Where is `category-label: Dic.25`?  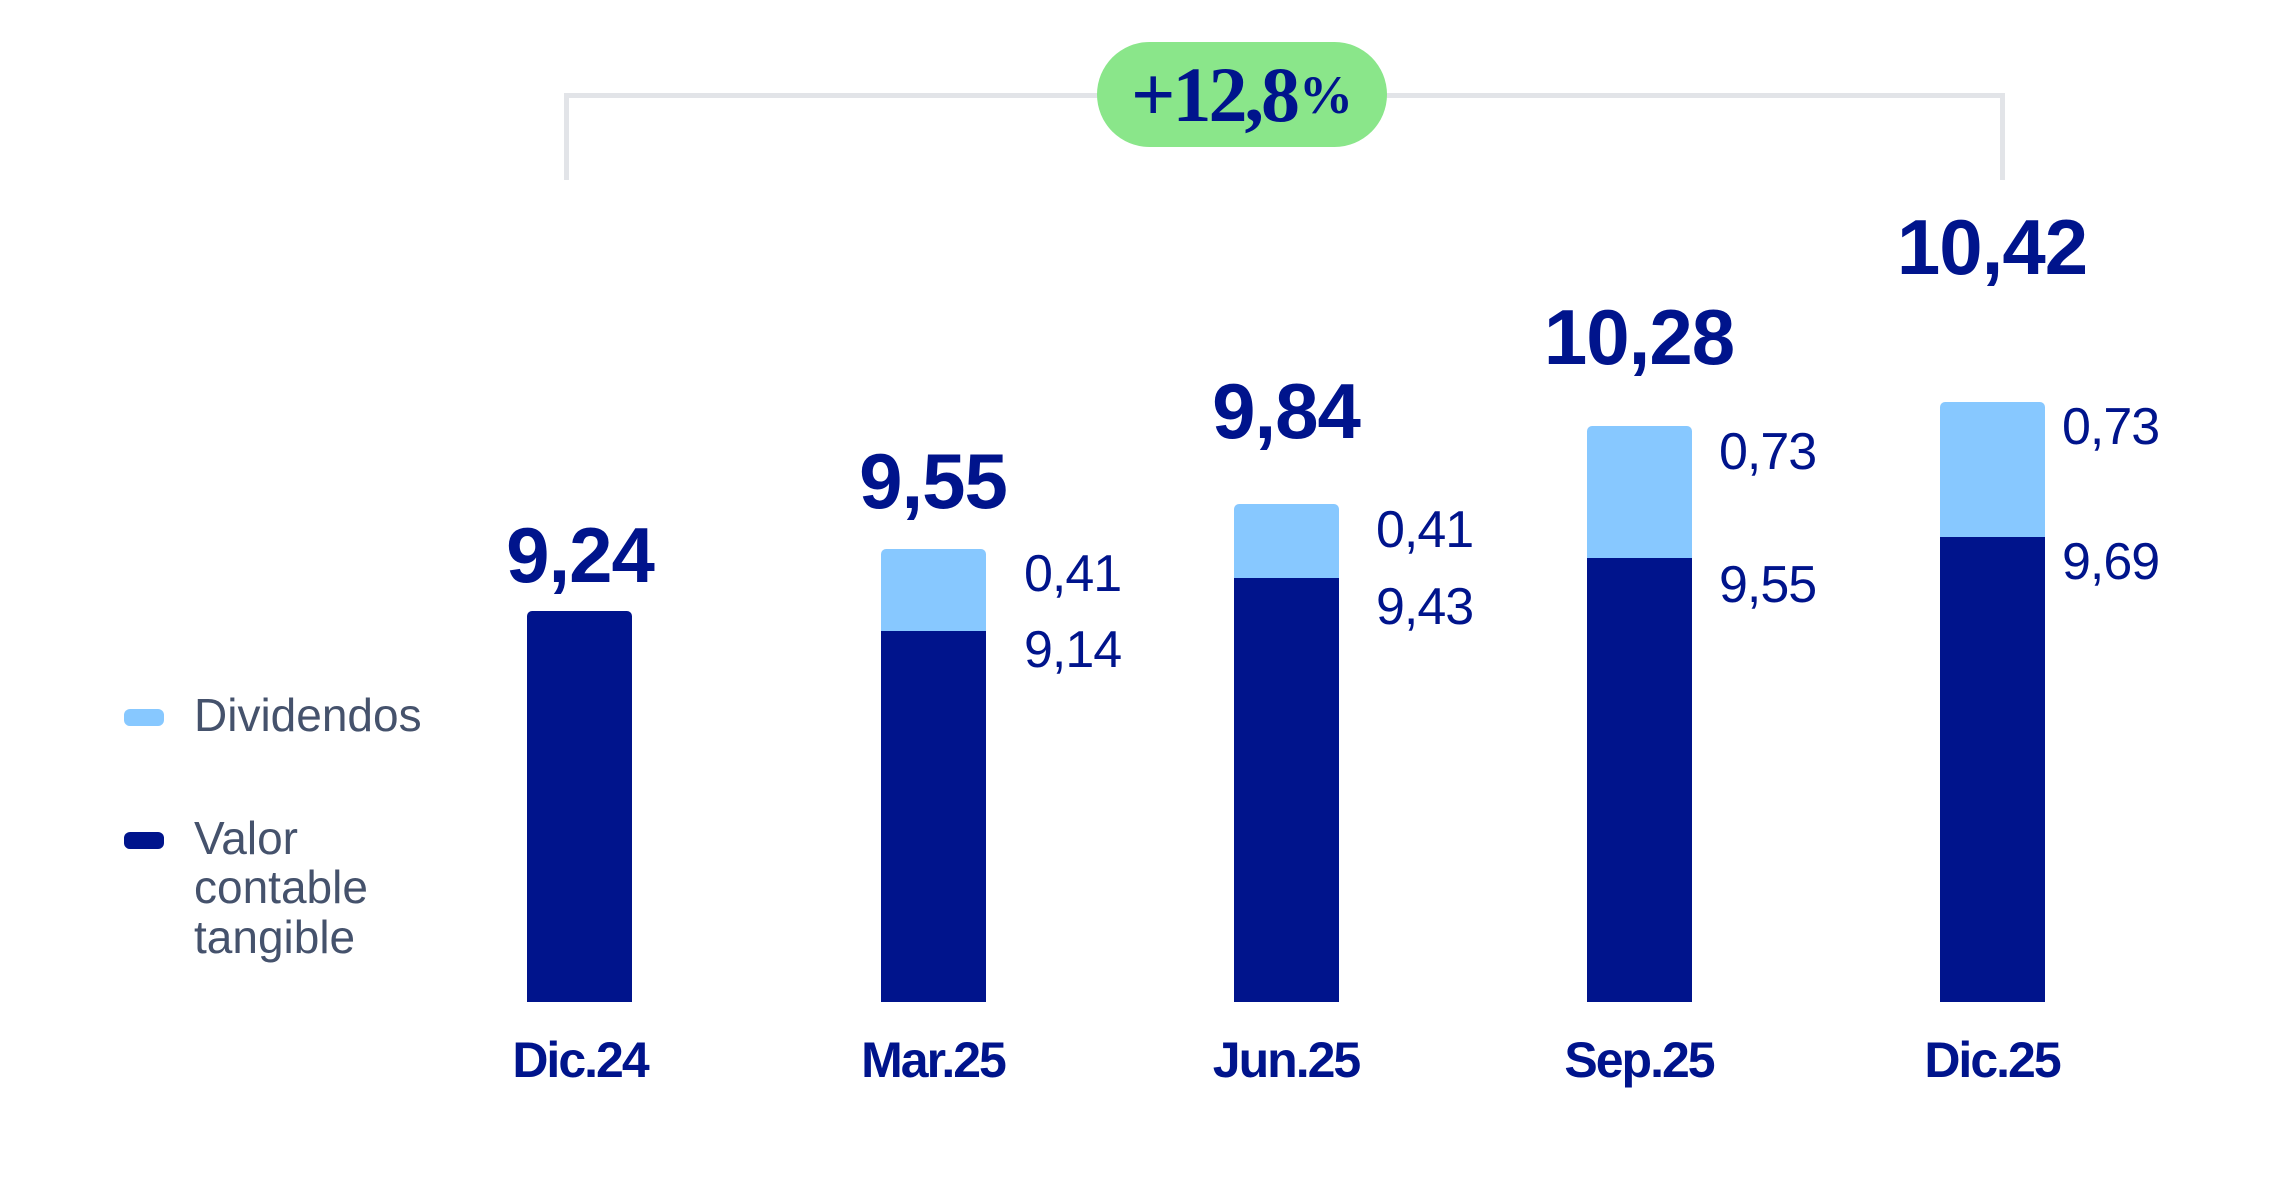
category-label: Dic.25 is located at coordinates (1992, 1060).